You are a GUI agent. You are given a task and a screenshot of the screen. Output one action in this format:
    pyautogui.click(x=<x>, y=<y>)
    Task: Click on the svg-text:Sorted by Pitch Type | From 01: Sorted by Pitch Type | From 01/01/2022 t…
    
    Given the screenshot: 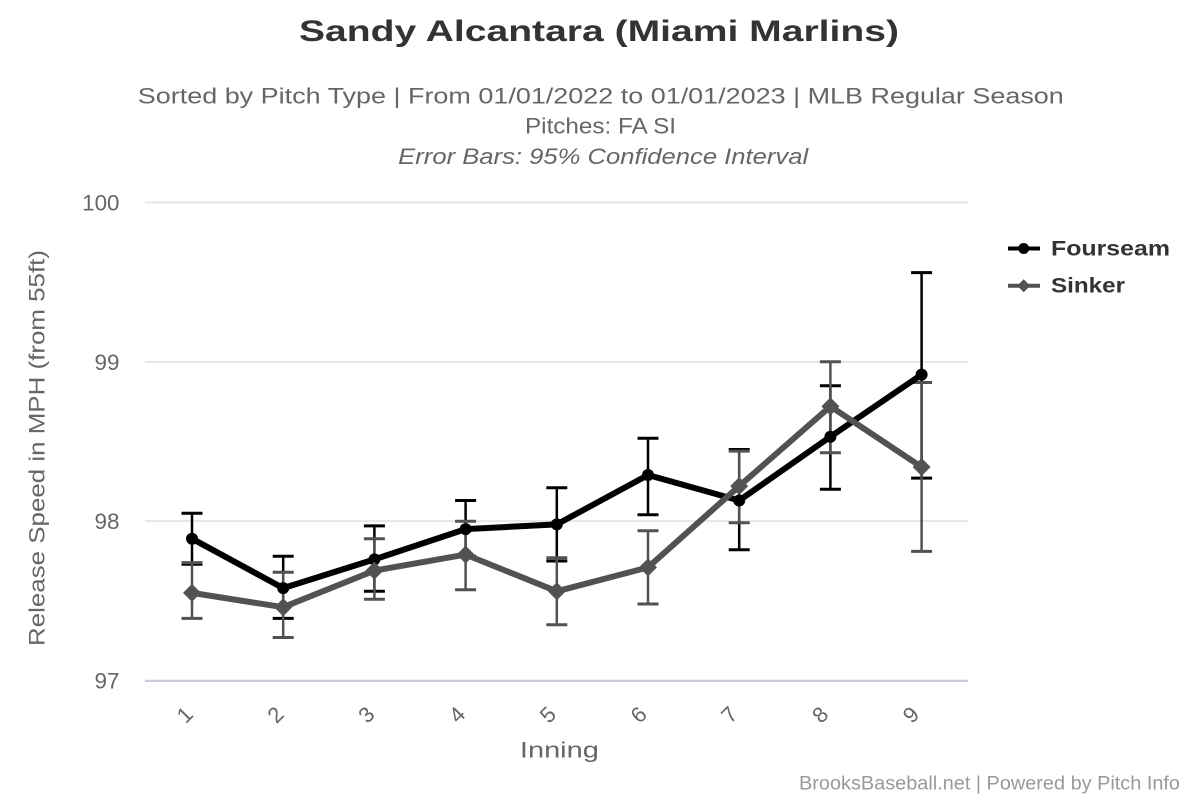 What is the action you would take?
    pyautogui.click(x=601, y=96)
    